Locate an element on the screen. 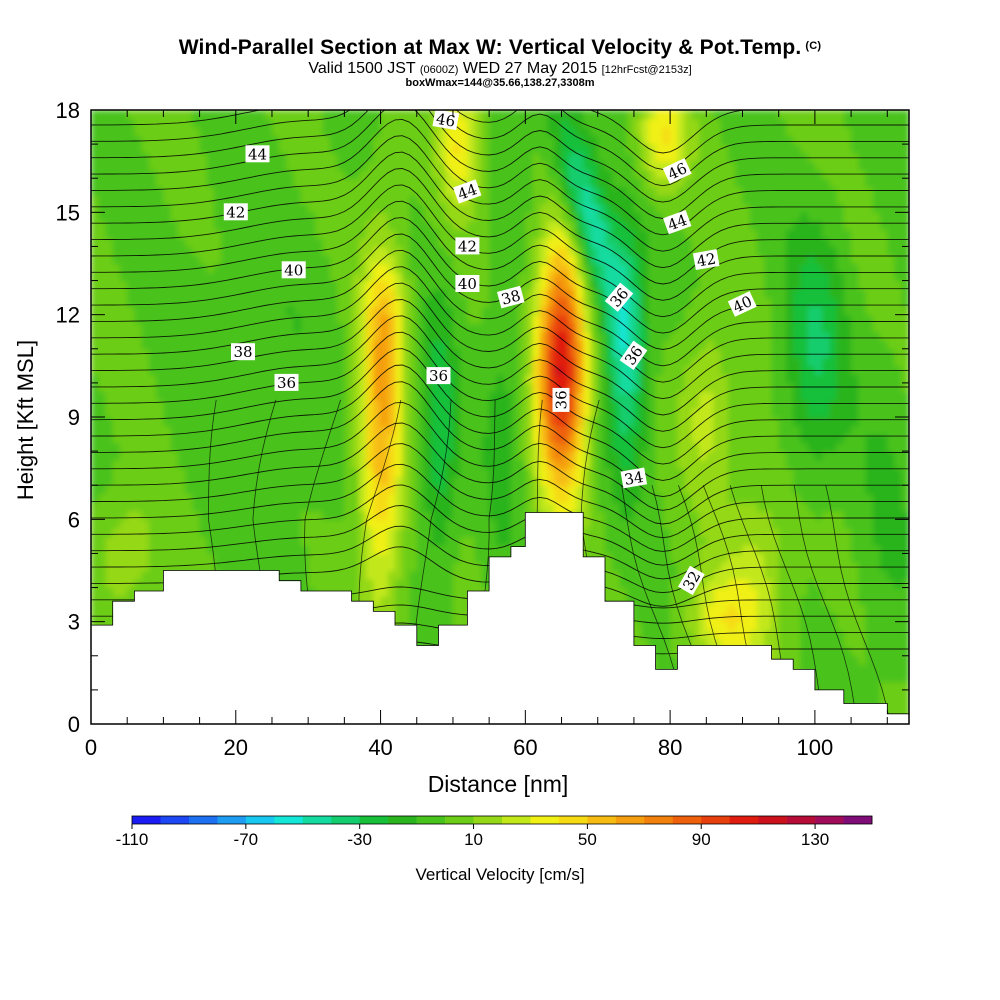 This screenshot has height=1000, width=1000. theta-label: 34 is located at coordinates (634, 478).